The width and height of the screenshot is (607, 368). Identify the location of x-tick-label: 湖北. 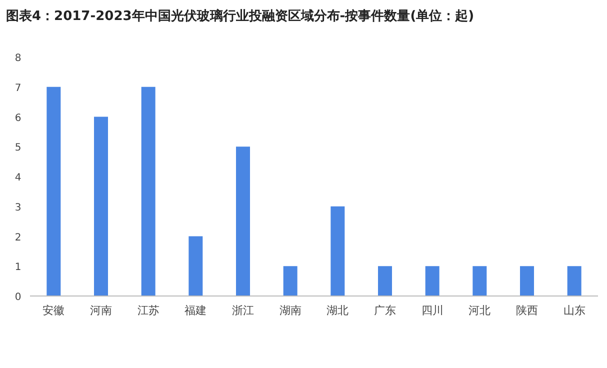
(337, 310).